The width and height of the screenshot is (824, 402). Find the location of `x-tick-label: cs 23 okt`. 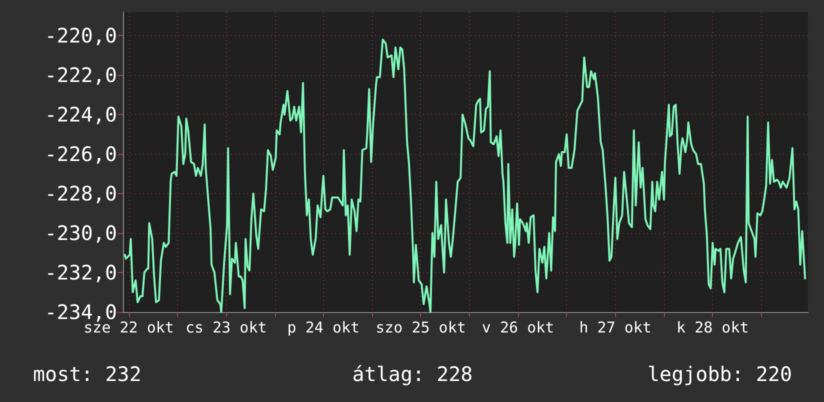

x-tick-label: cs 23 okt is located at coordinates (226, 327).